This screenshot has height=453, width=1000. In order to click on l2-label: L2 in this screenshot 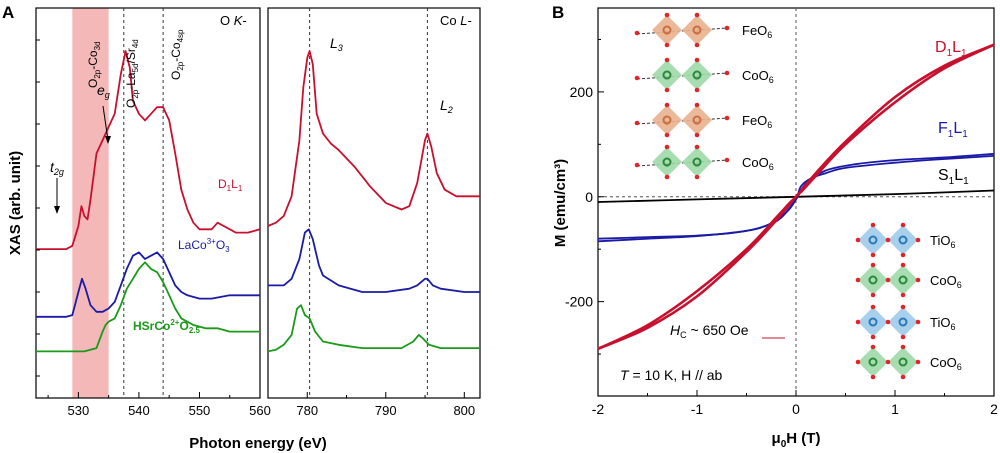, I will do `click(446, 106)`.